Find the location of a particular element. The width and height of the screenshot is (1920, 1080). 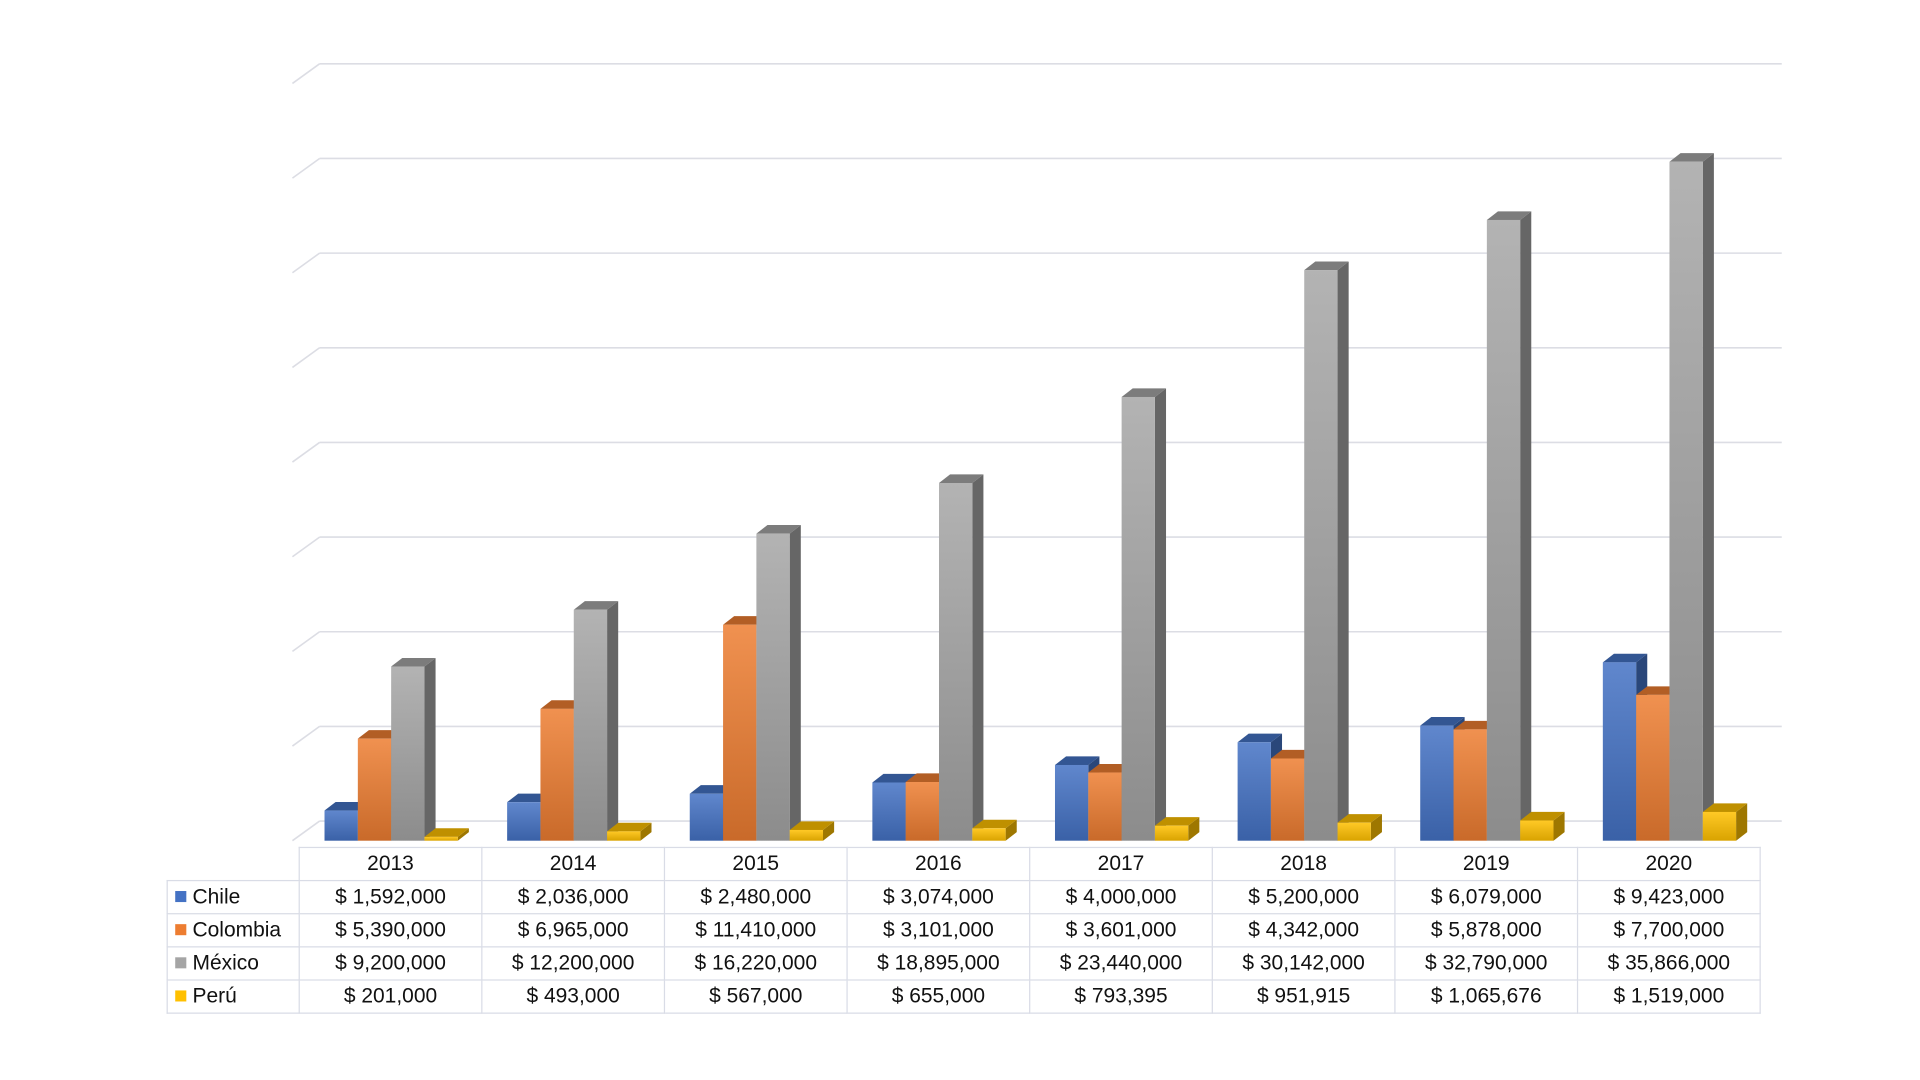

bar-perú-2019 is located at coordinates (1542, 826).